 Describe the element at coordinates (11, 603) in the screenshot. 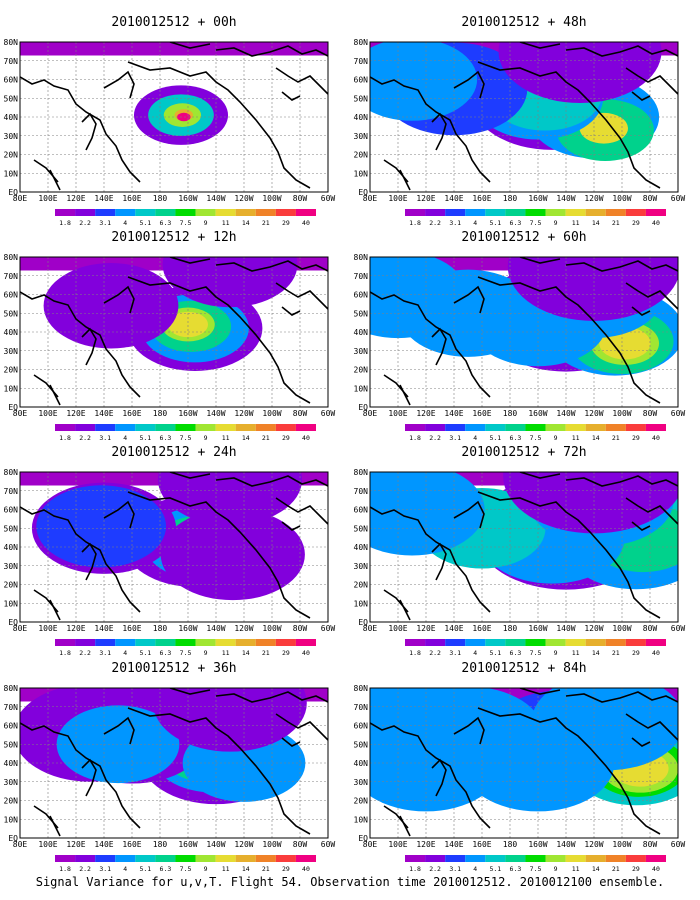

I see `lat-tick-label: 10N` at that location.